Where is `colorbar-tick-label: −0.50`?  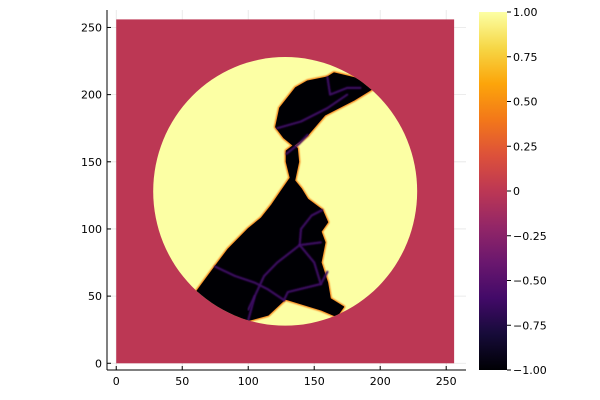 colorbar-tick-label: −0.50 is located at coordinates (530, 281).